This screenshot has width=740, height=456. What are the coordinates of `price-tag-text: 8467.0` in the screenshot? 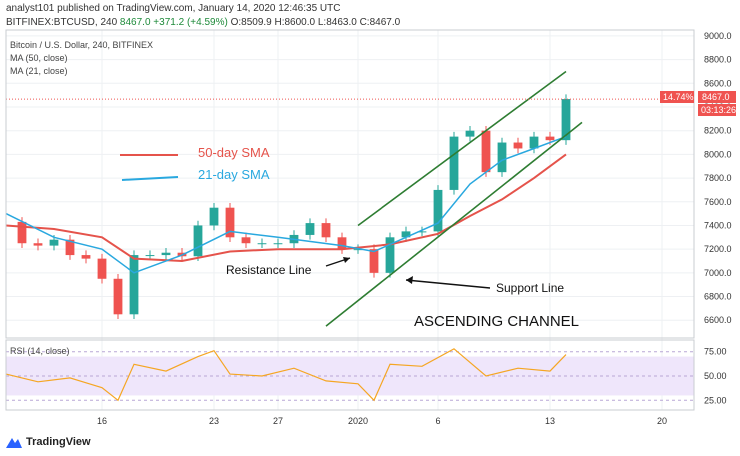 It's located at (716, 97).